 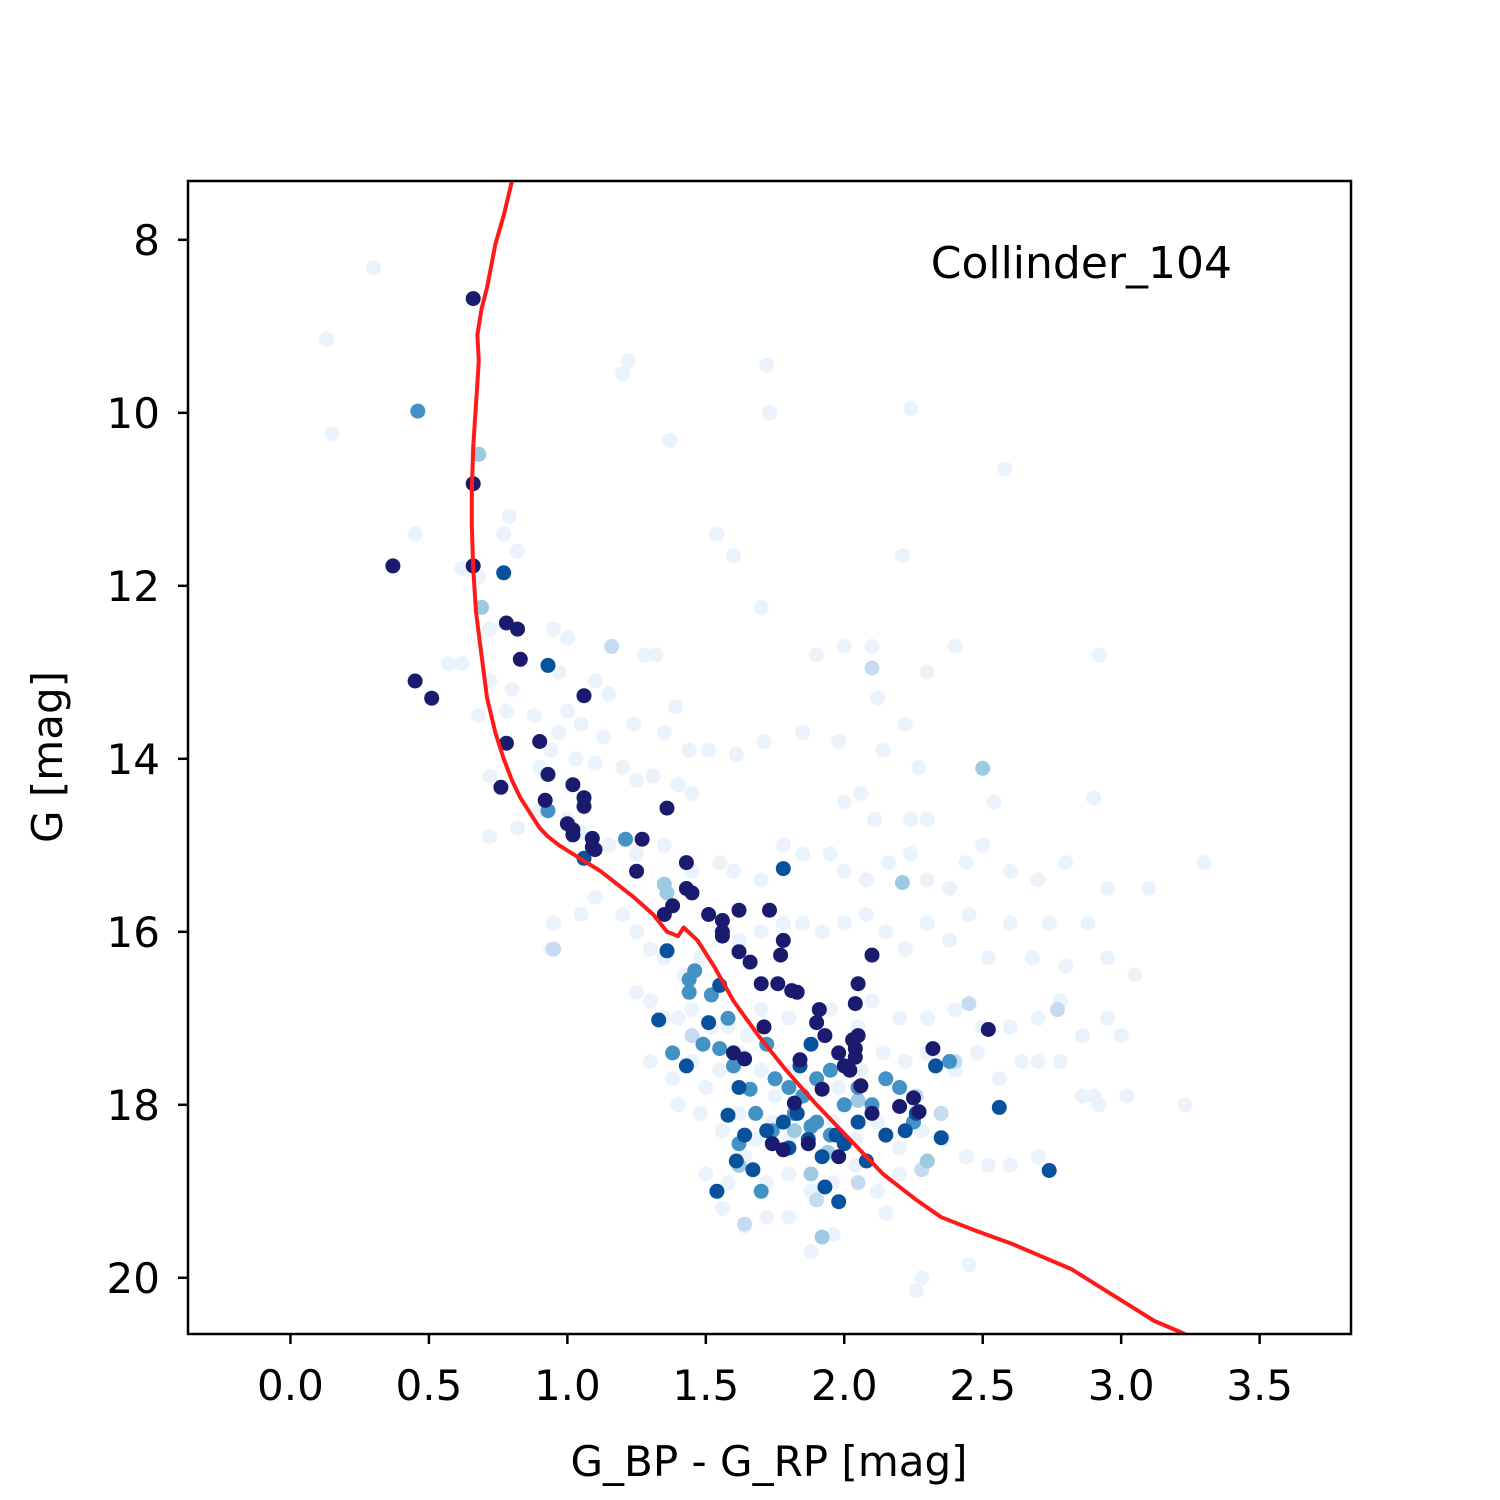 What do you see at coordinates (1121, 1385) in the screenshot?
I see `x-tick-label: 3.0` at bounding box center [1121, 1385].